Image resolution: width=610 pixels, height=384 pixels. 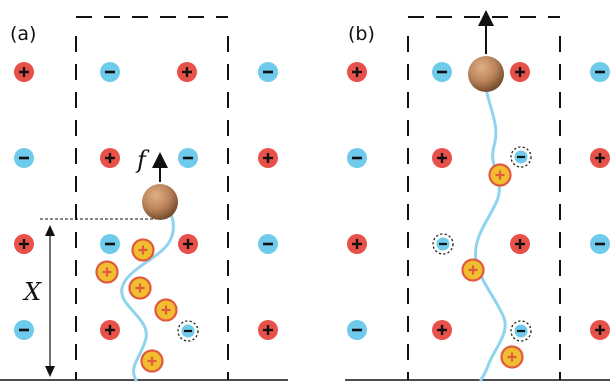 I want to click on panel-a-bound-charges, so click(x=136, y=305).